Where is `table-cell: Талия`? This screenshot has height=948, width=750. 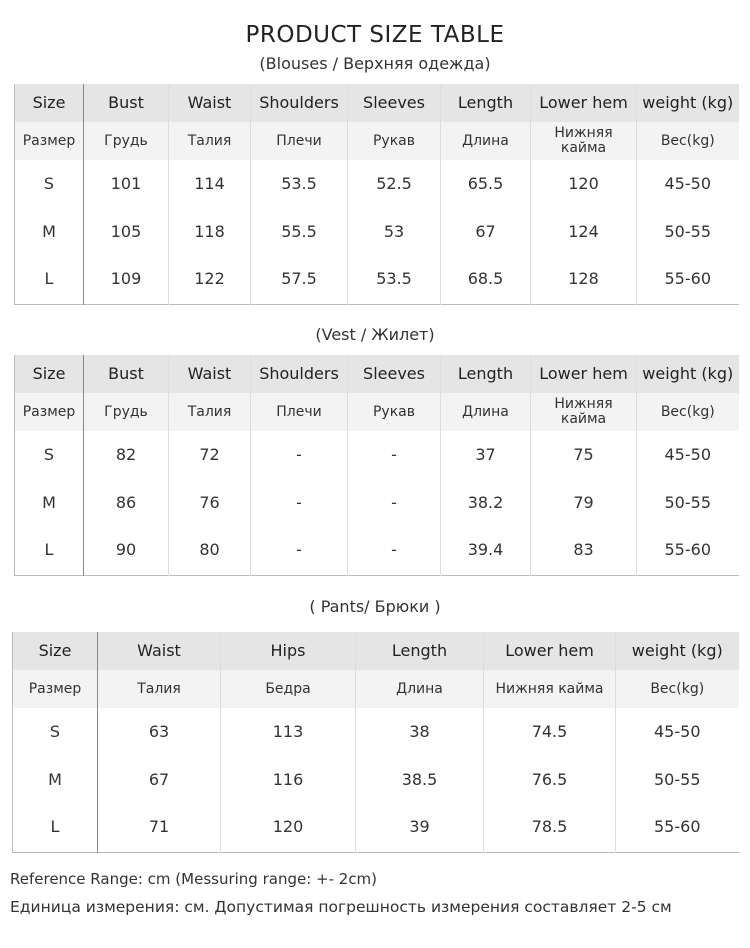 table-cell: Талия is located at coordinates (209, 141).